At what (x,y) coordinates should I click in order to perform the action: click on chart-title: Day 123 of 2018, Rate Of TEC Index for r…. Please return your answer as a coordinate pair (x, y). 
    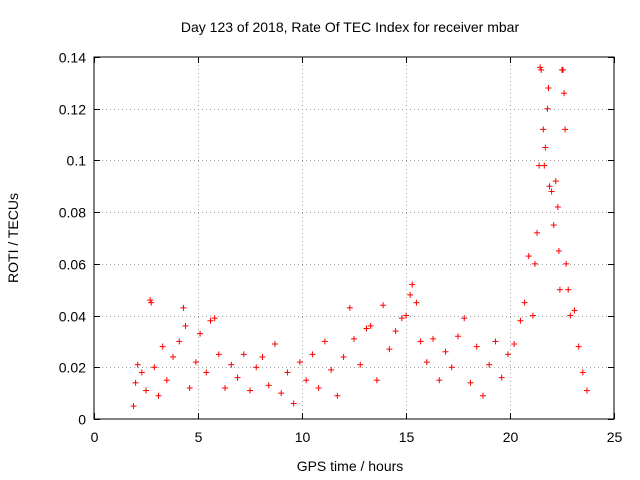
    Looking at the image, I should click on (350, 27).